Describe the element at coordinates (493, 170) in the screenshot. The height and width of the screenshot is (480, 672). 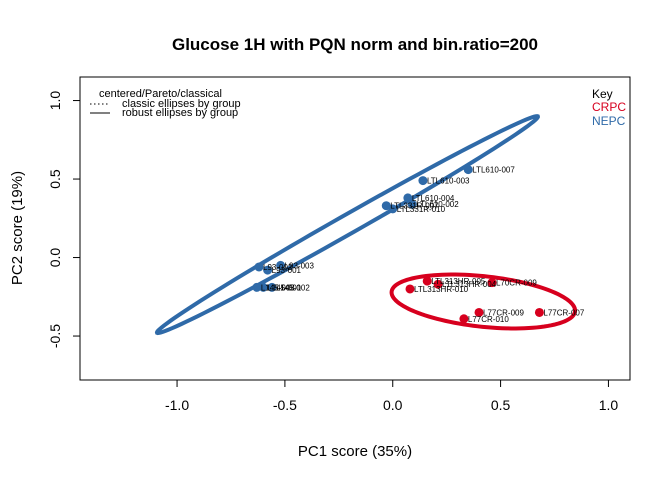
I see `point-label: LTL610-007` at that location.